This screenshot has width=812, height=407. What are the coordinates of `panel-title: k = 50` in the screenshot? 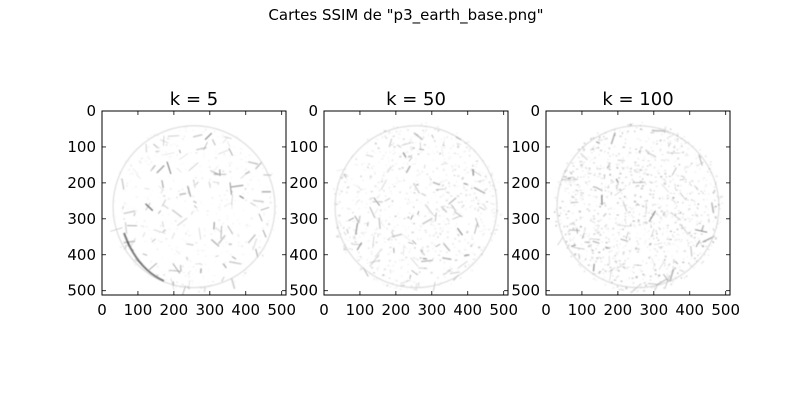 It's located at (416, 99).